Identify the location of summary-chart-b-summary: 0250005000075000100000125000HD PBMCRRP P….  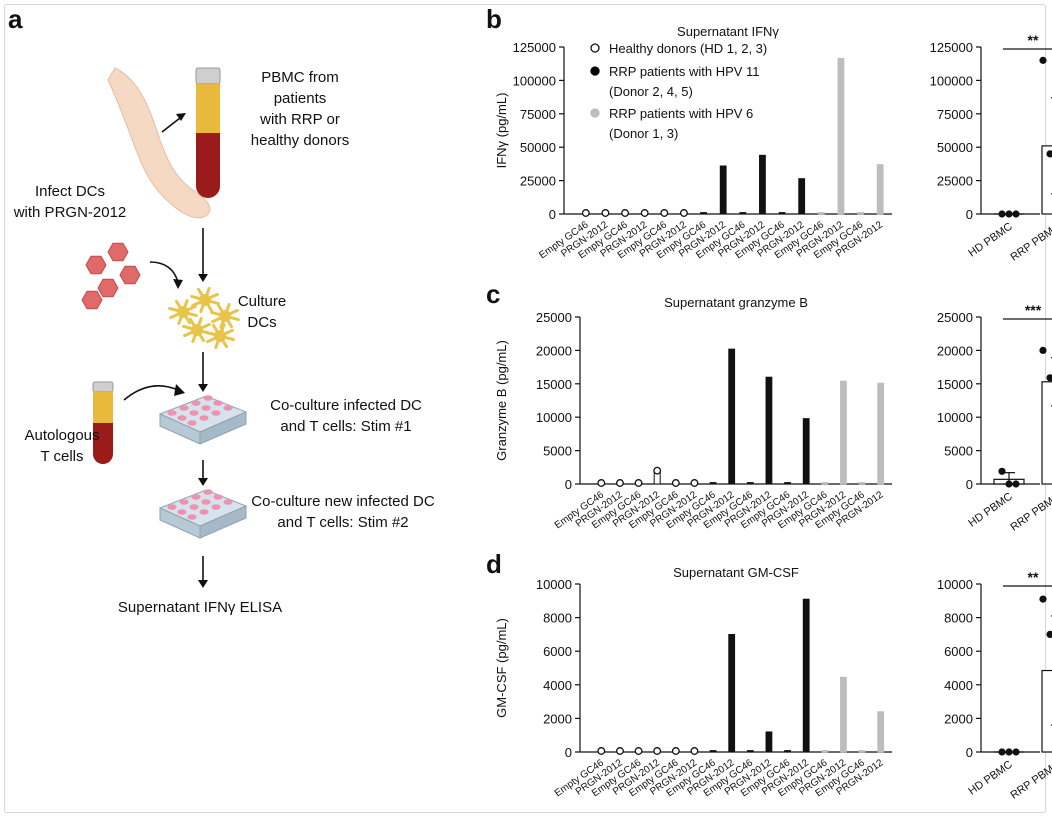
(991, 148).